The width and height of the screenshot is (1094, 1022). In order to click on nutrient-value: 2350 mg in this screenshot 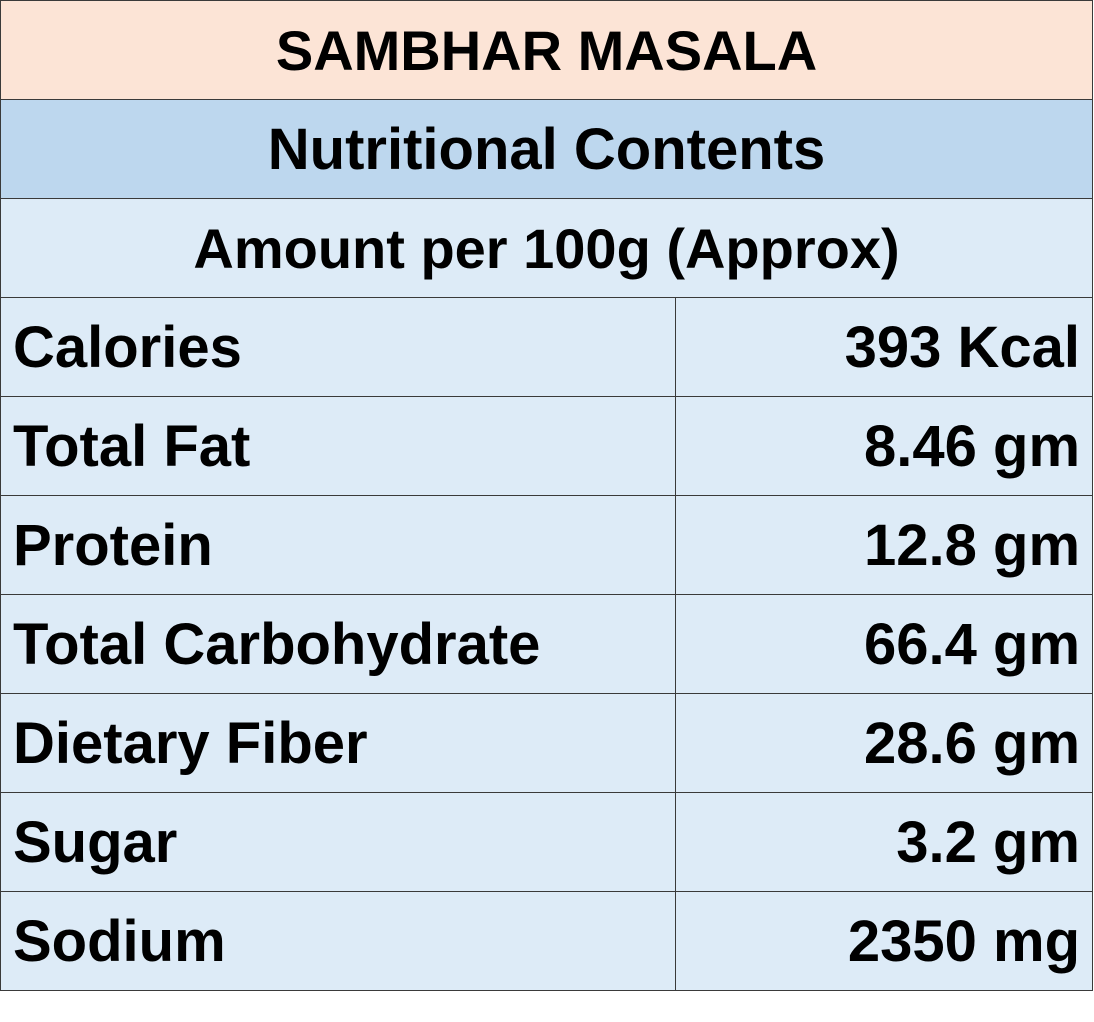, I will do `click(884, 941)`.